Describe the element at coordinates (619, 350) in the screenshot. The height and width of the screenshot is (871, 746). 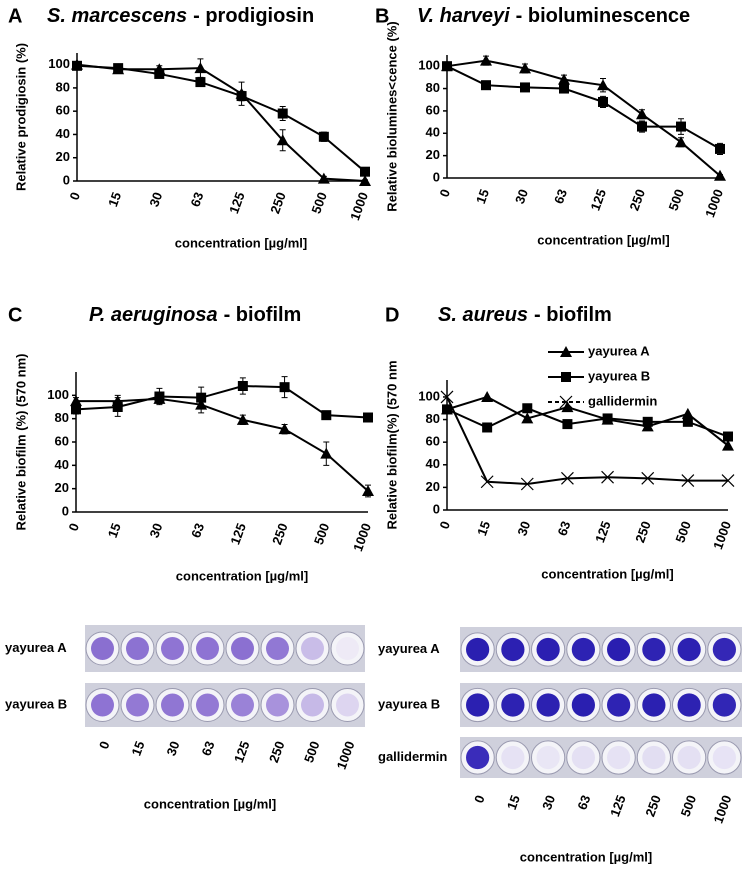
I see `legend-label: yayurea A` at that location.